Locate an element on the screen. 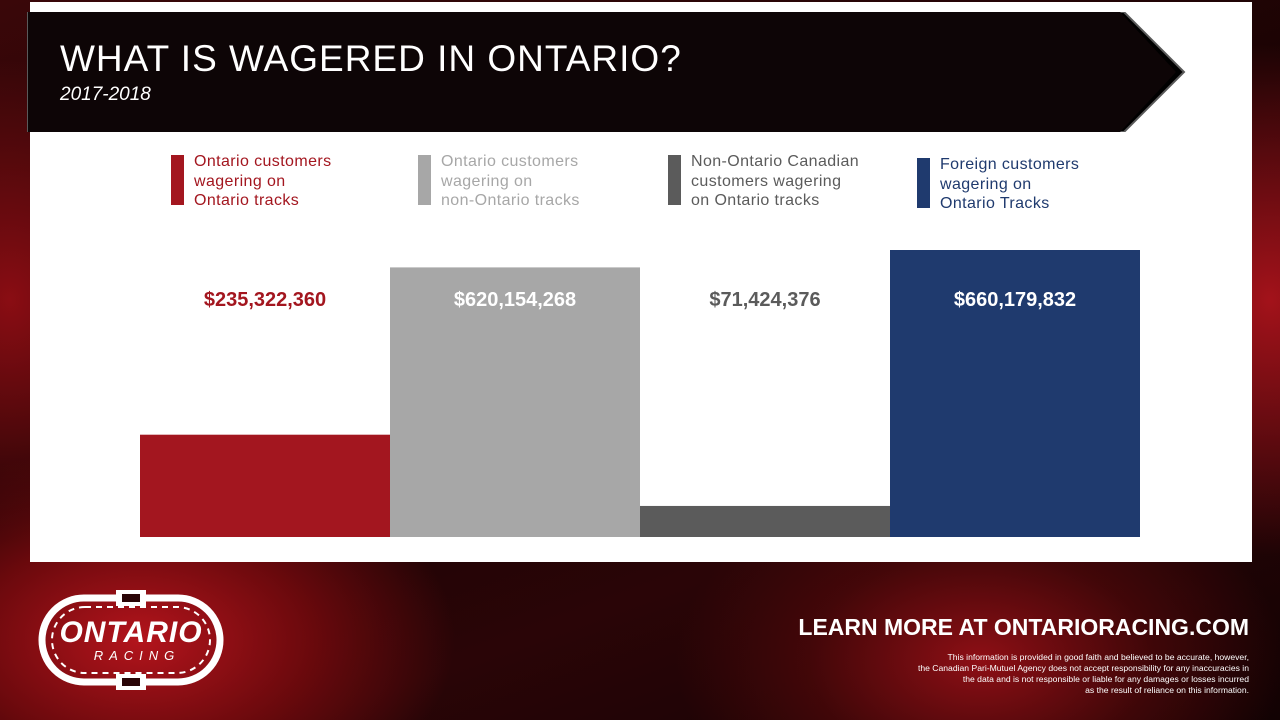 The width and height of the screenshot is (1280, 720). page-subtitle: 2017-2018 is located at coordinates (105, 94).